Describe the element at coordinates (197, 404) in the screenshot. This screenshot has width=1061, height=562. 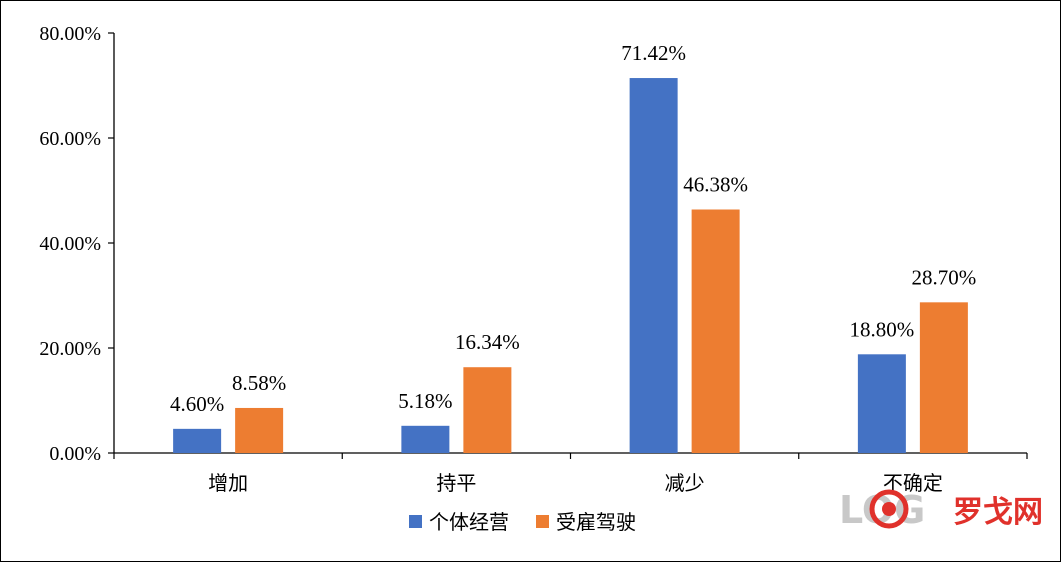
I see `bar-data-label: 4.60%` at that location.